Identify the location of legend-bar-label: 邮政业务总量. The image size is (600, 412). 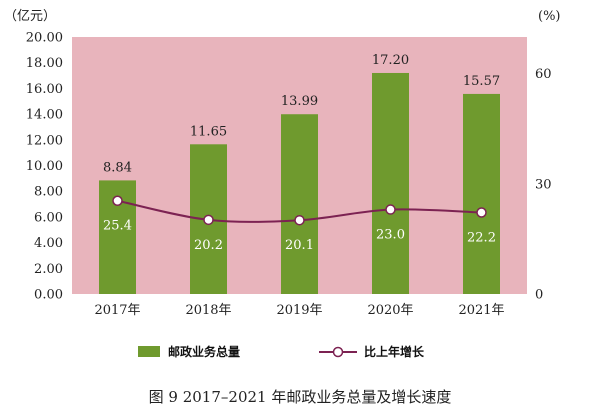
(204, 351).